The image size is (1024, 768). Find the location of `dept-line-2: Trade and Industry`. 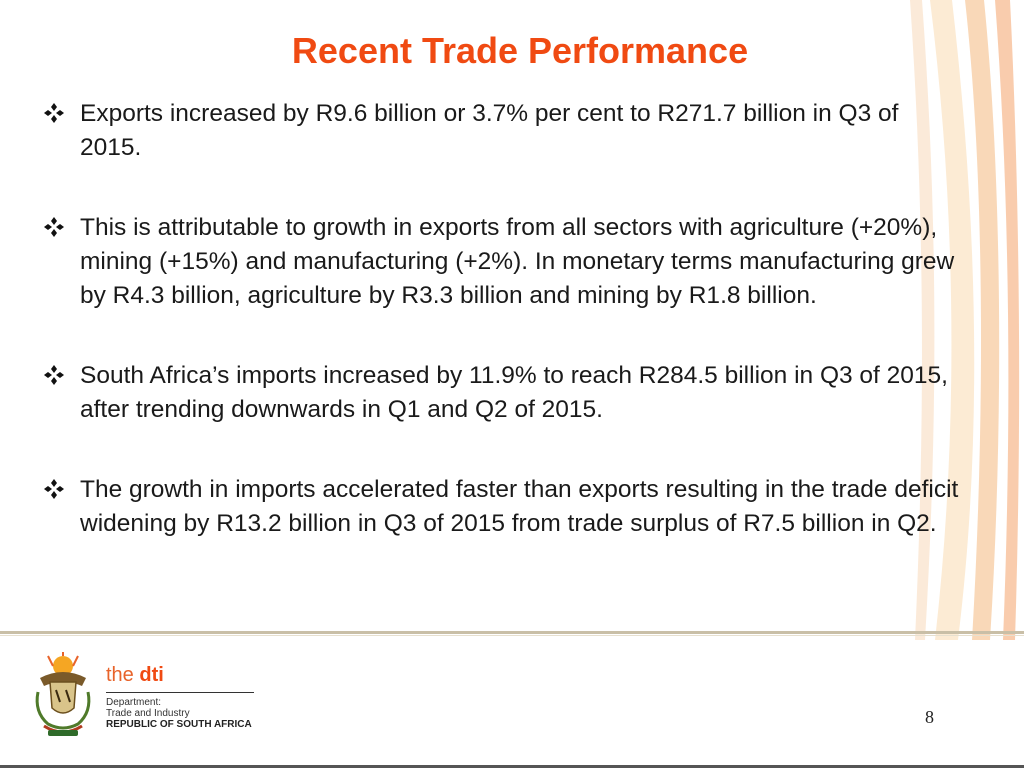

dept-line-2: Trade and Industry is located at coordinates (148, 713).